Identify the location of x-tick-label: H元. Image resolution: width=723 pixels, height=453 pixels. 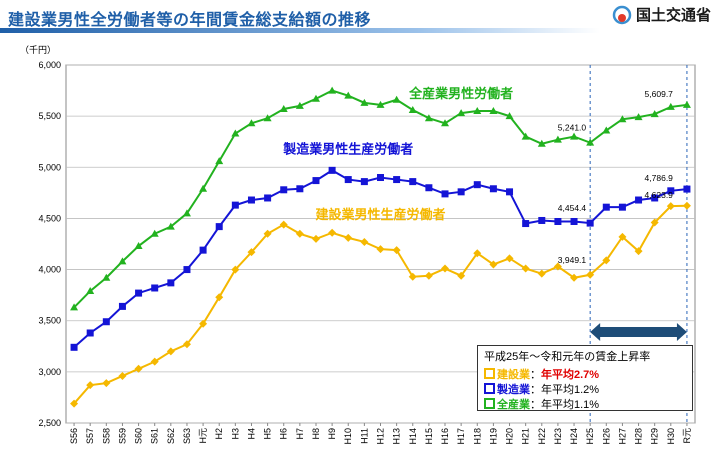
(203, 436).